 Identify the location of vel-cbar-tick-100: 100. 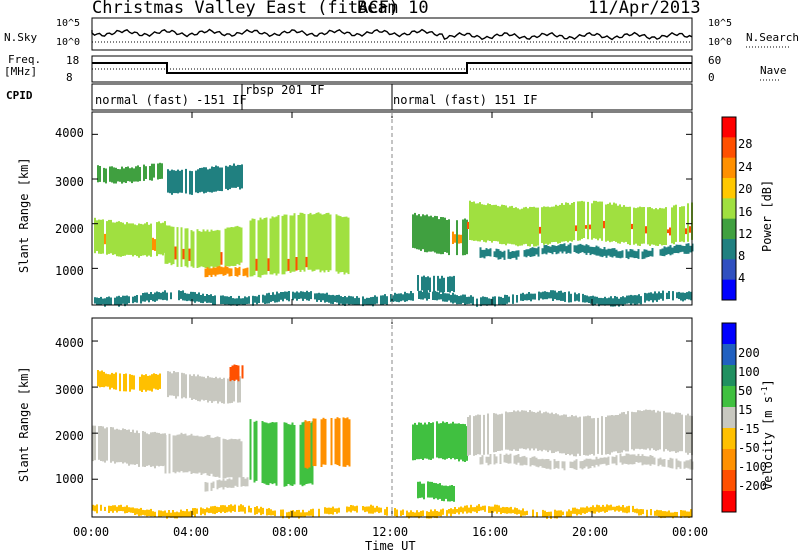
(749, 372).